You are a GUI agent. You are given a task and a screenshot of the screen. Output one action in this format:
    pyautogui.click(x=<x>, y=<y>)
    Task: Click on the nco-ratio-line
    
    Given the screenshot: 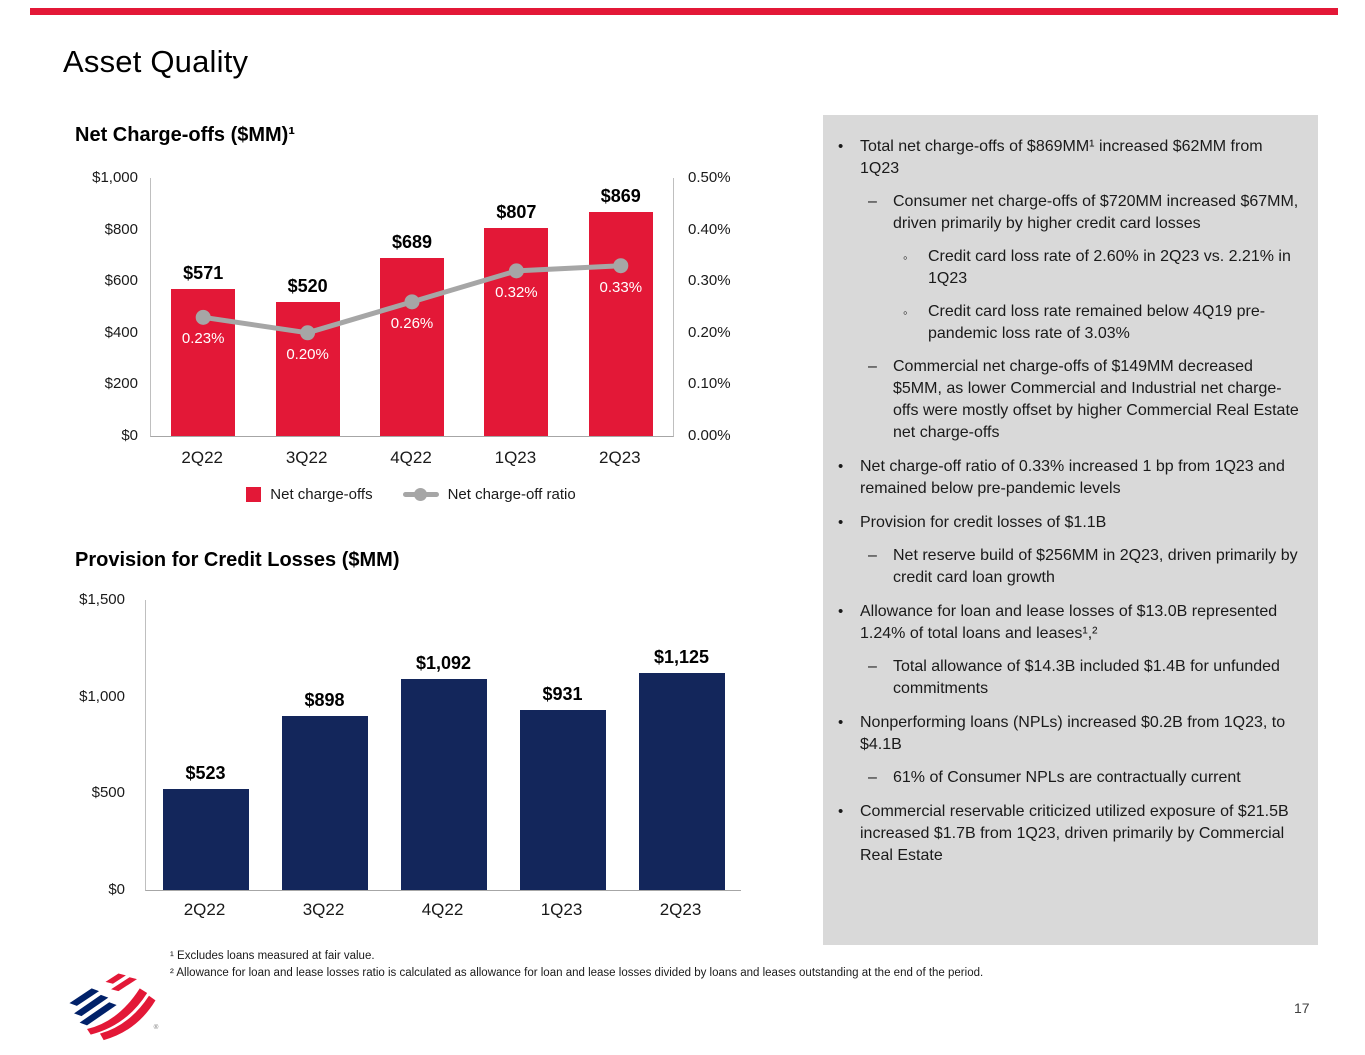 What is the action you would take?
    pyautogui.click(x=412, y=299)
    